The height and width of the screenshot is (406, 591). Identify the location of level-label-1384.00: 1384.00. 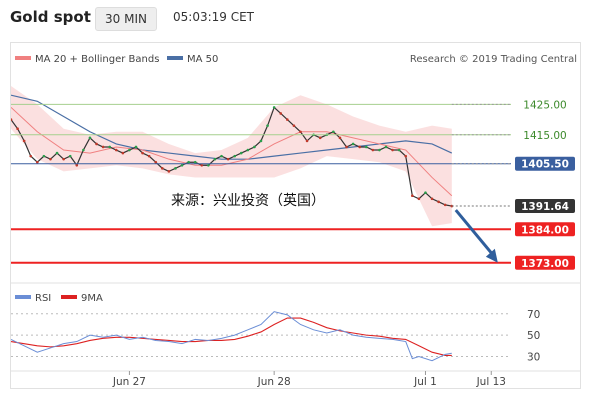
(545, 230).